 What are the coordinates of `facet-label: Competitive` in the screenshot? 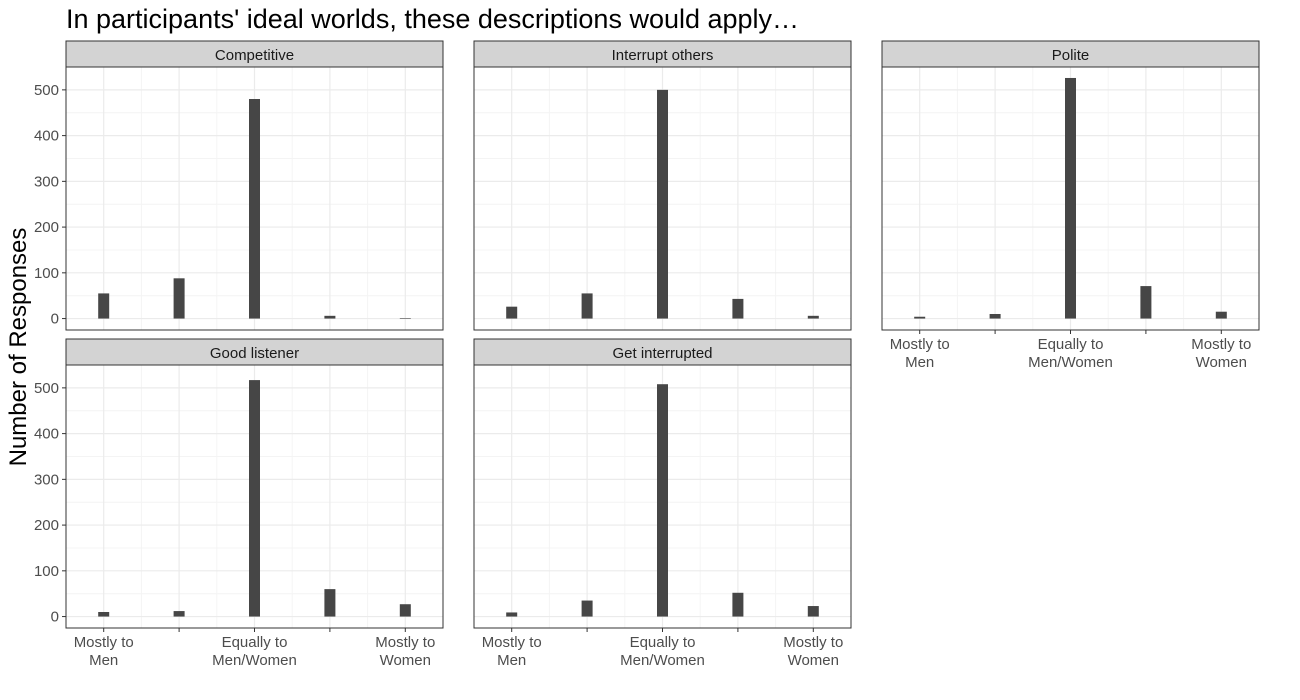 It's located at (254, 55).